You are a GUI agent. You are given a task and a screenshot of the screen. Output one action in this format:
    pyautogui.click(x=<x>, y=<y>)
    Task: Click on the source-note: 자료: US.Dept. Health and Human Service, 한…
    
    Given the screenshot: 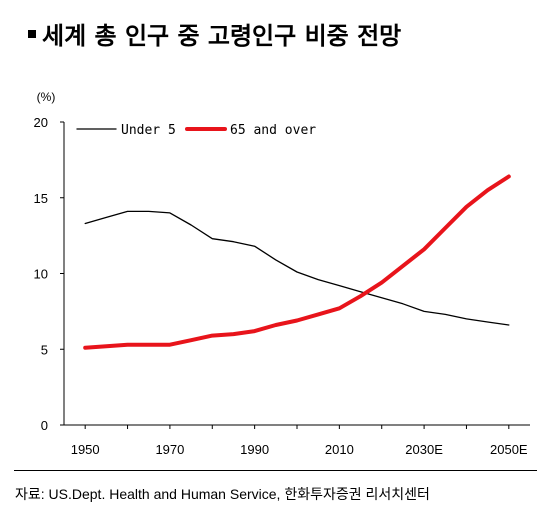 What is the action you would take?
    pyautogui.click(x=222, y=494)
    